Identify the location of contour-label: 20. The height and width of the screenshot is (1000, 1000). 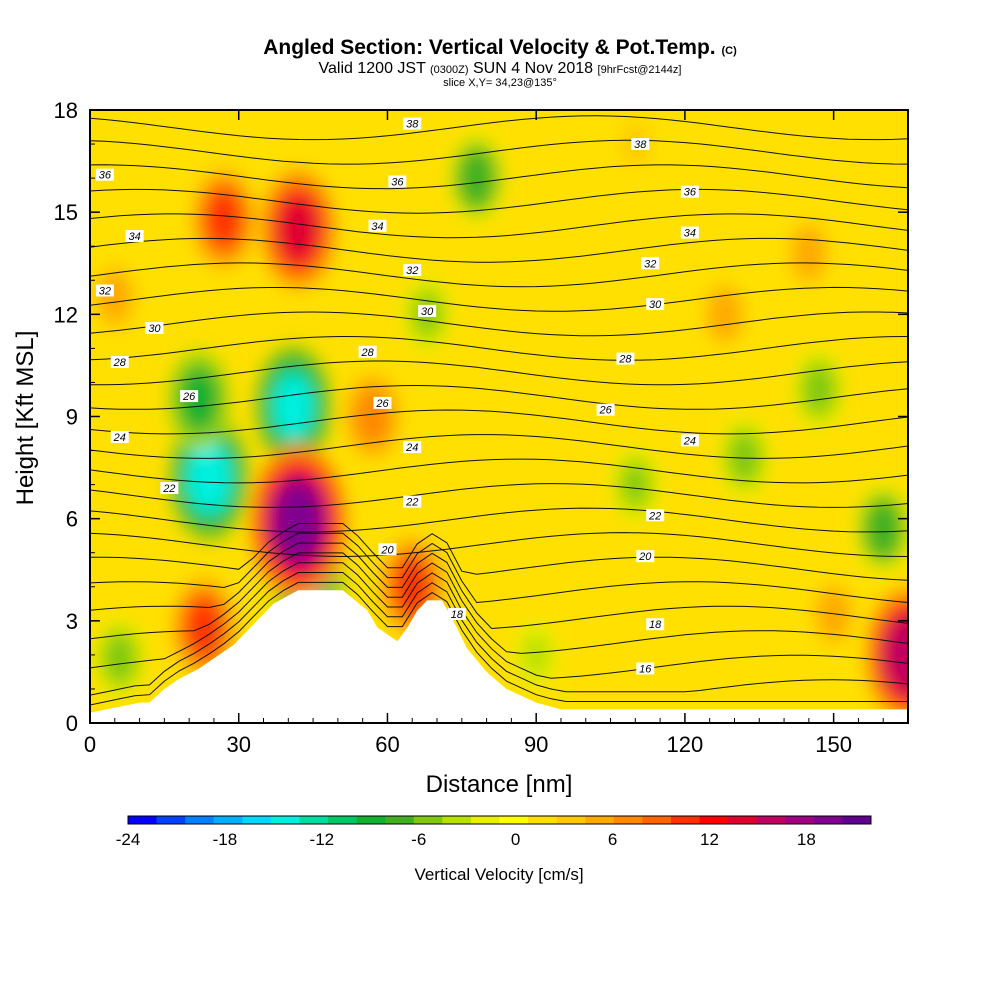
(387, 549).